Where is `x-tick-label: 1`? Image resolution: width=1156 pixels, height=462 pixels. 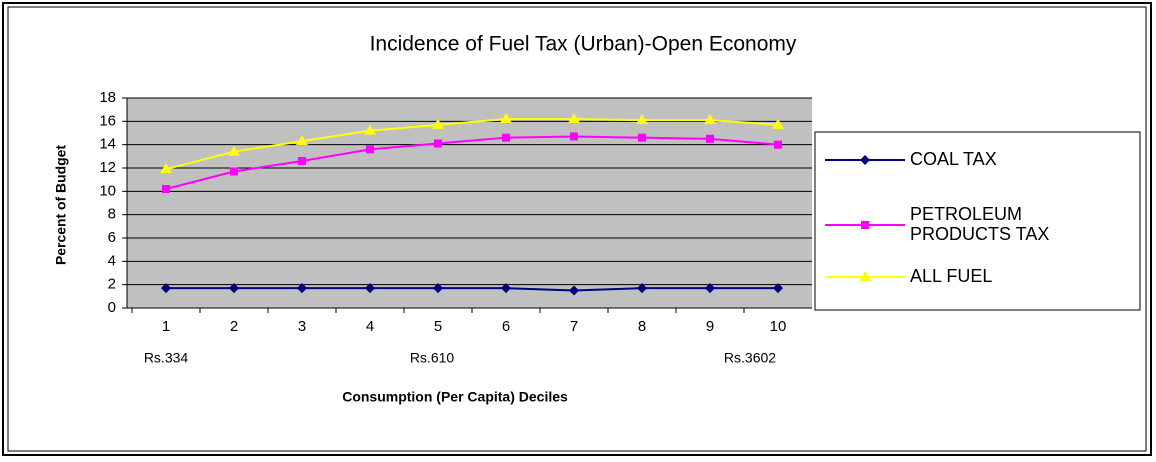
x-tick-label: 1 is located at coordinates (166, 326).